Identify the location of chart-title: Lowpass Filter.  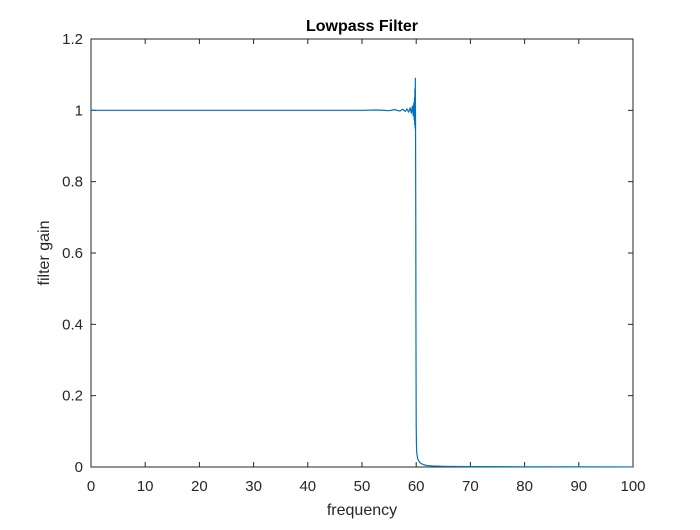
(362, 26).